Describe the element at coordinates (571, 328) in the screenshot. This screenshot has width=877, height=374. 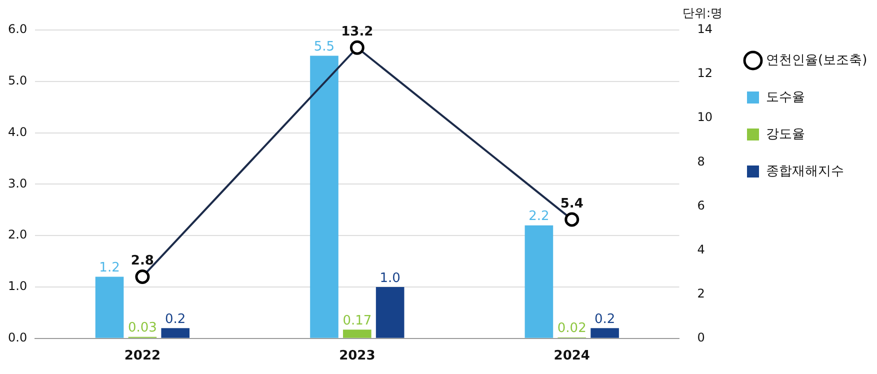
I see `data-label: 0.02` at that location.